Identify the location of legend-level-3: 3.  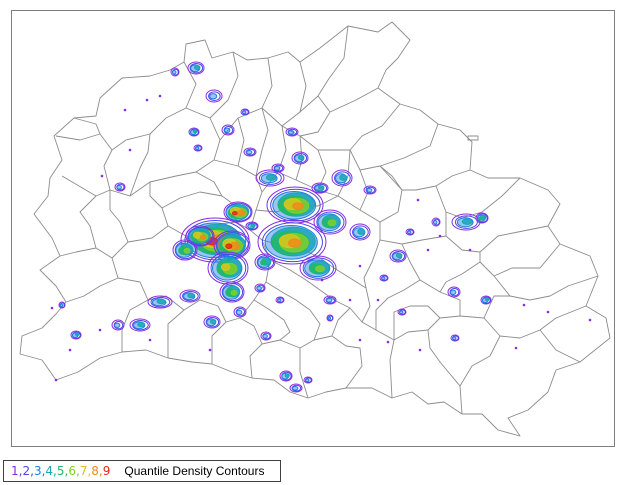
(37, 471).